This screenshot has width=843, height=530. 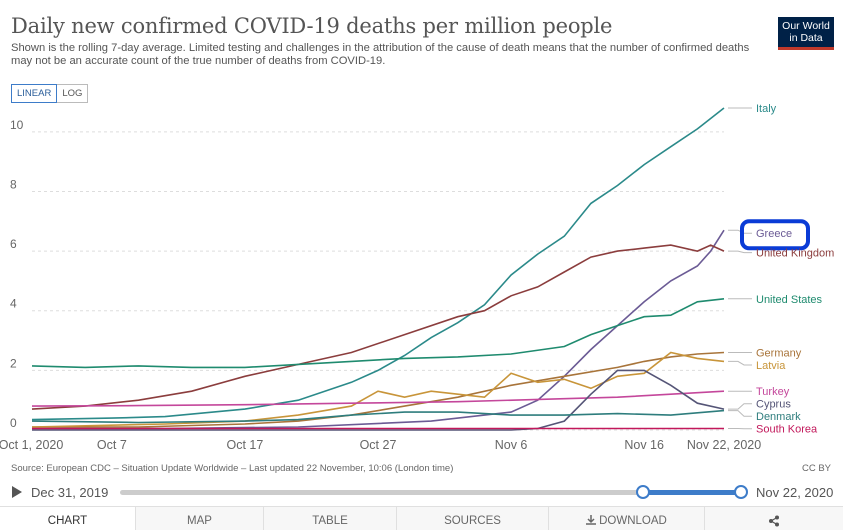 I want to click on x-tick-label: Nov 16, so click(x=644, y=445).